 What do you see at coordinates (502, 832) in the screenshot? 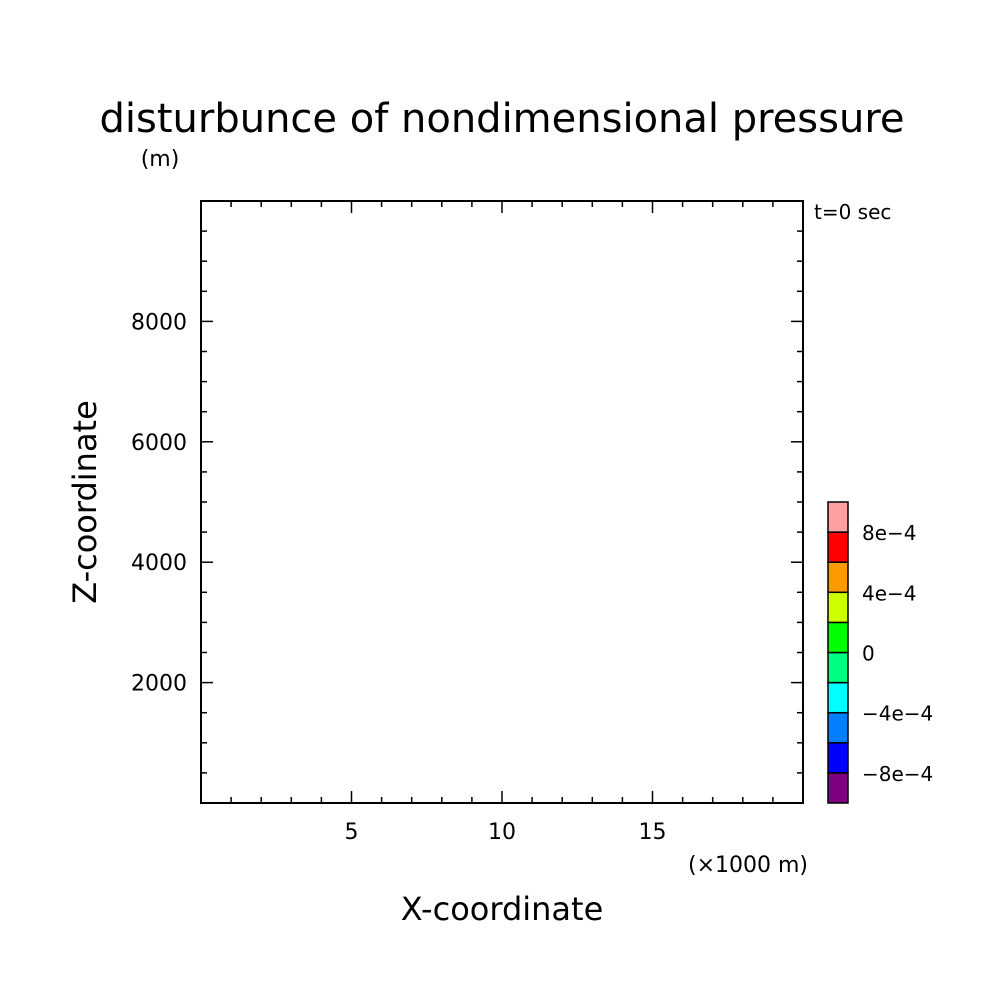
I see `x-tick-label: 10` at bounding box center [502, 832].